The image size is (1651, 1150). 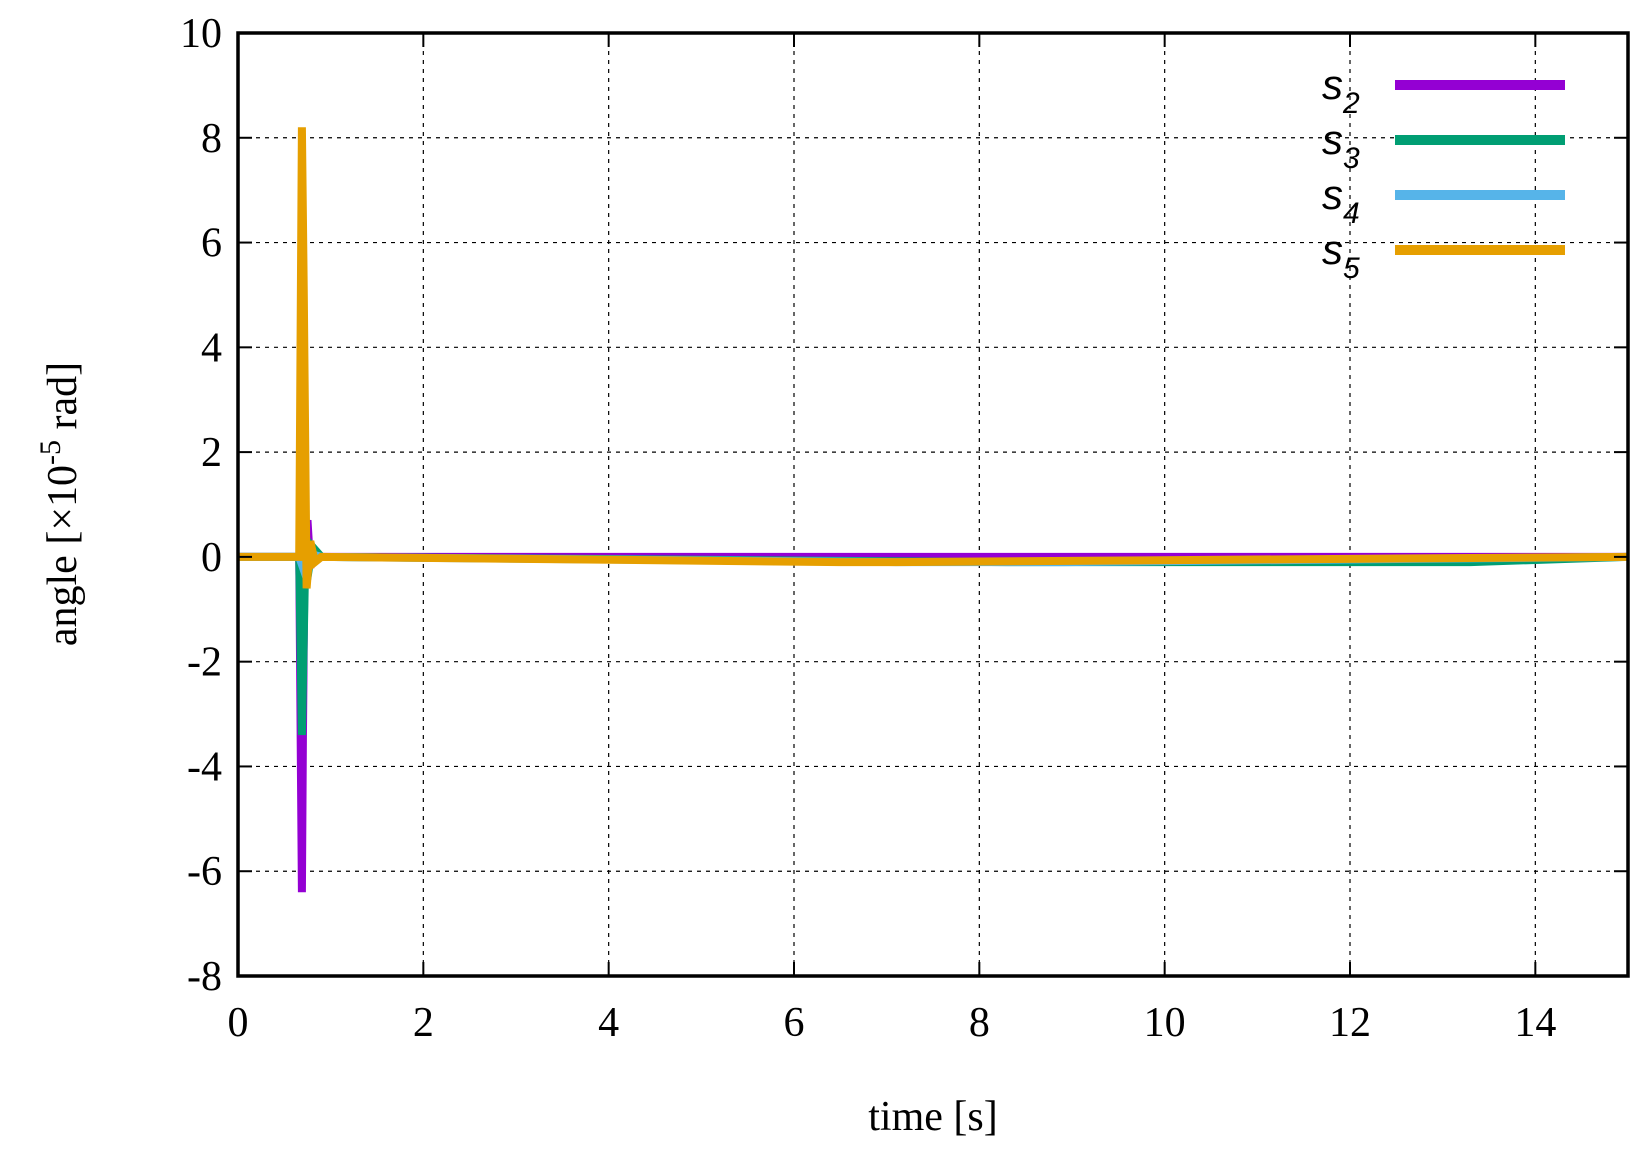 What do you see at coordinates (211, 558) in the screenshot?
I see `y-tick-label: 0` at bounding box center [211, 558].